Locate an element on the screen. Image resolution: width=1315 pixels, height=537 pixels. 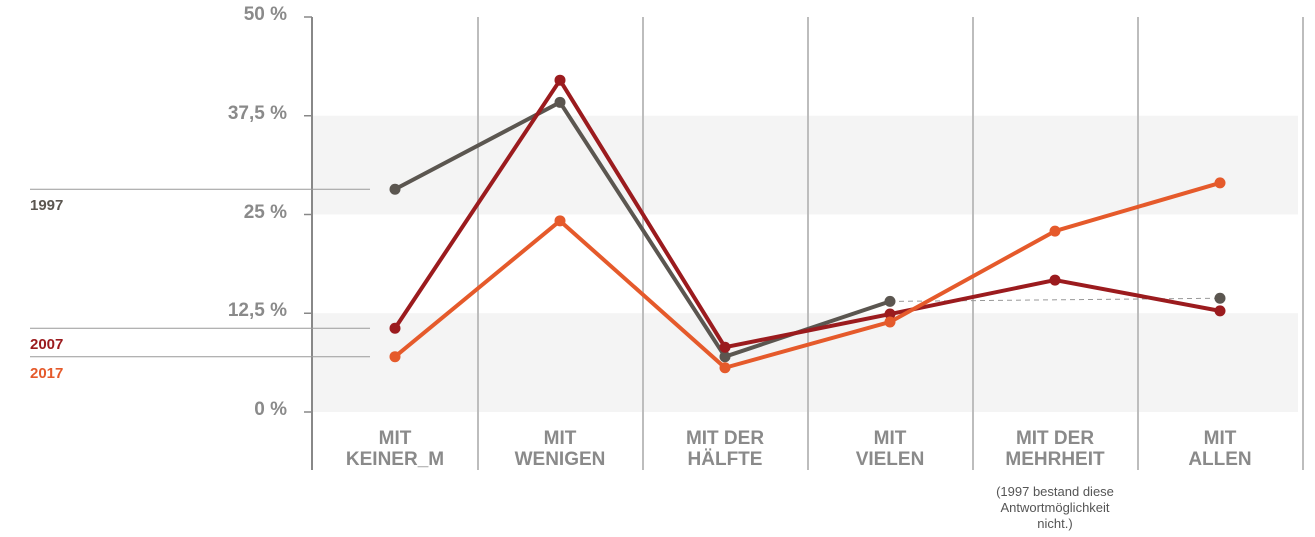
y-tick-label: 12,5 % is located at coordinates (257, 311).